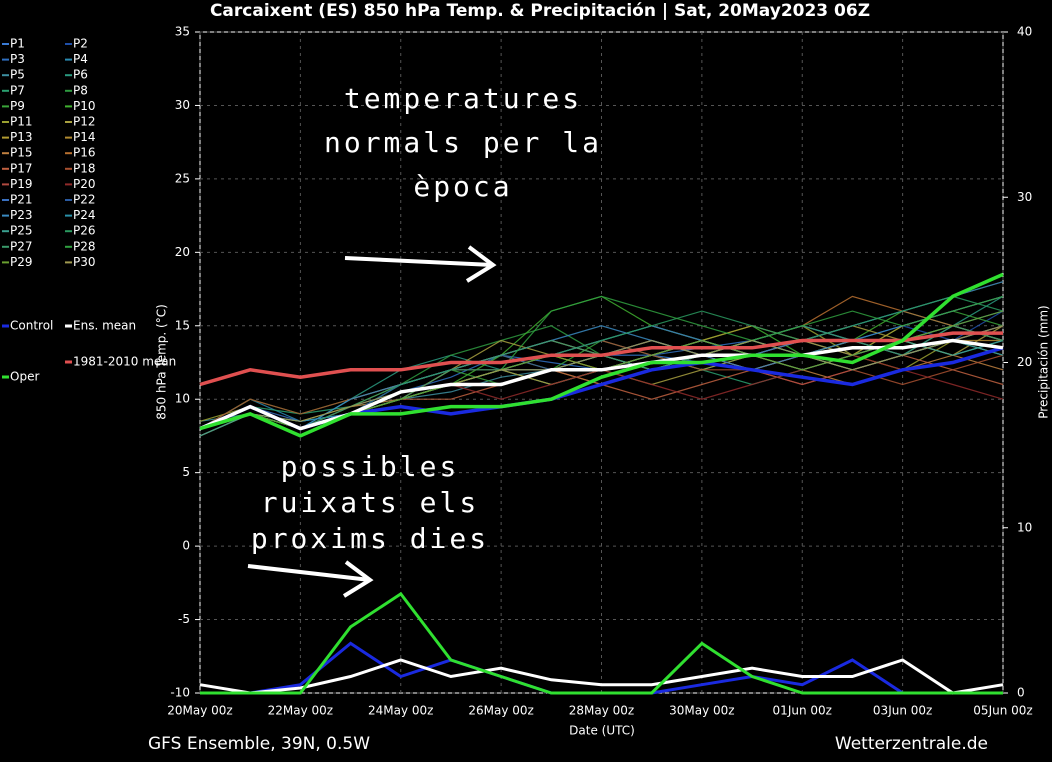 The width and height of the screenshot is (1052, 762). I want to click on legend-label: P24, so click(84, 215).